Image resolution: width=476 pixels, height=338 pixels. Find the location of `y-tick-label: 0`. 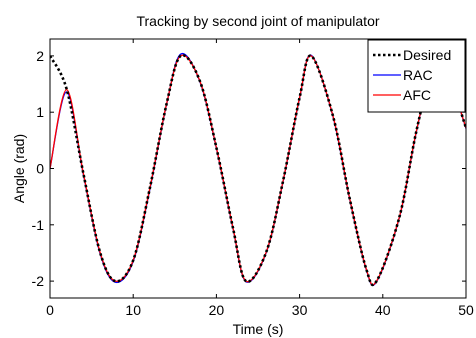

y-tick-label: 0 is located at coordinates (40, 169).